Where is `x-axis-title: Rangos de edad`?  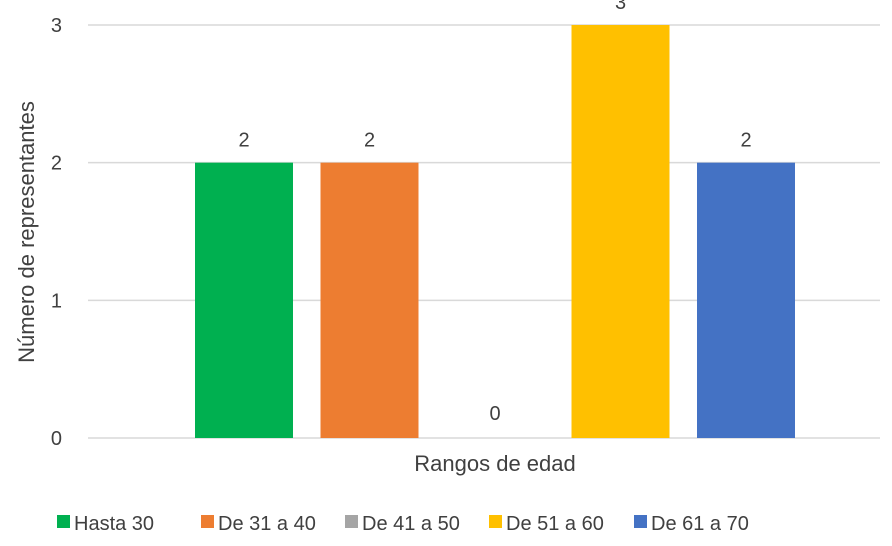 x-axis-title: Rangos de edad is located at coordinates (494, 463).